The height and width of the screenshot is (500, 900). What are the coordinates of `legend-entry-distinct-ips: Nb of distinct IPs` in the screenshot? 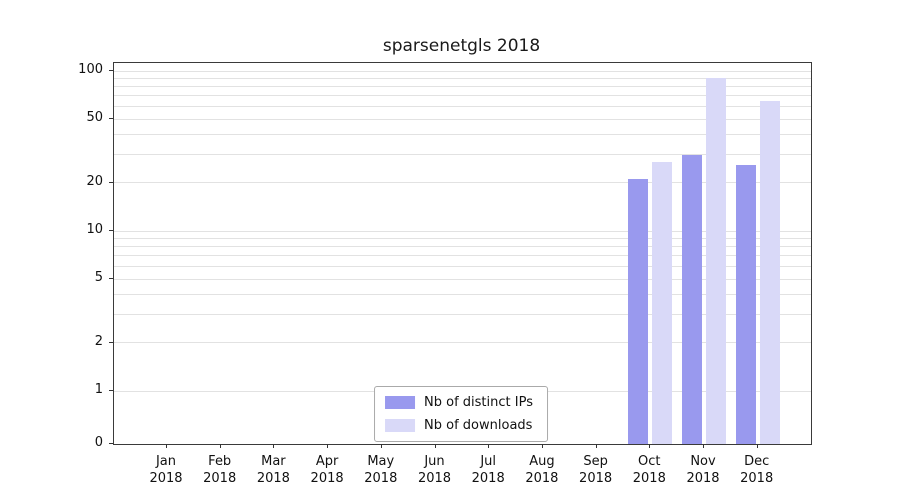 It's located at (459, 402).